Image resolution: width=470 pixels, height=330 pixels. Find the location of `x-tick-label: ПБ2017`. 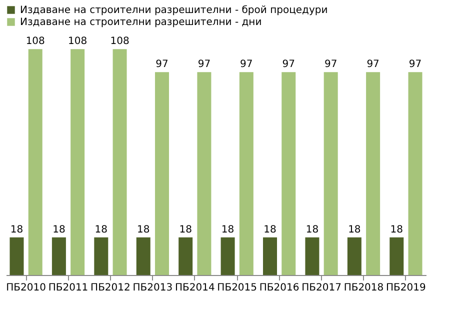

x-tick-label: ПБ2017 is located at coordinates (322, 288).